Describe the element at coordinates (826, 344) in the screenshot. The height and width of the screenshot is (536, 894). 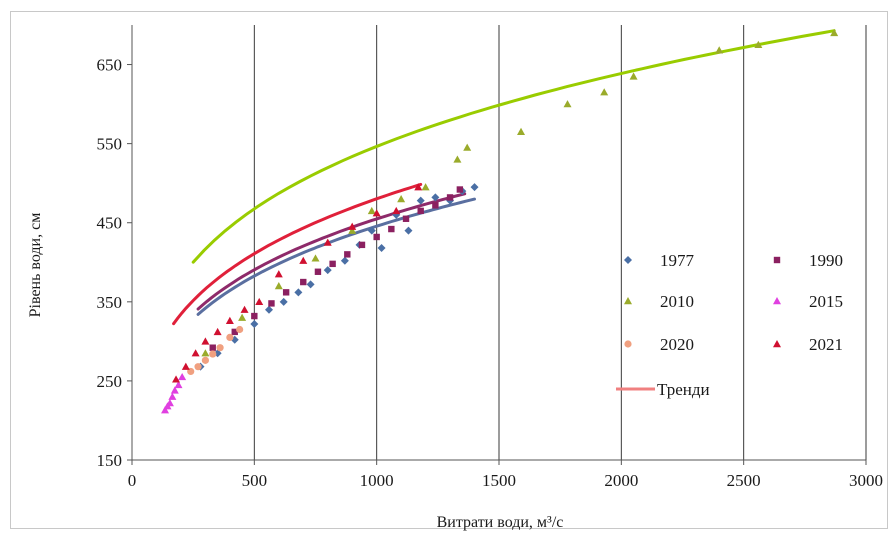
I see `legend-label-2021: 2021` at that location.